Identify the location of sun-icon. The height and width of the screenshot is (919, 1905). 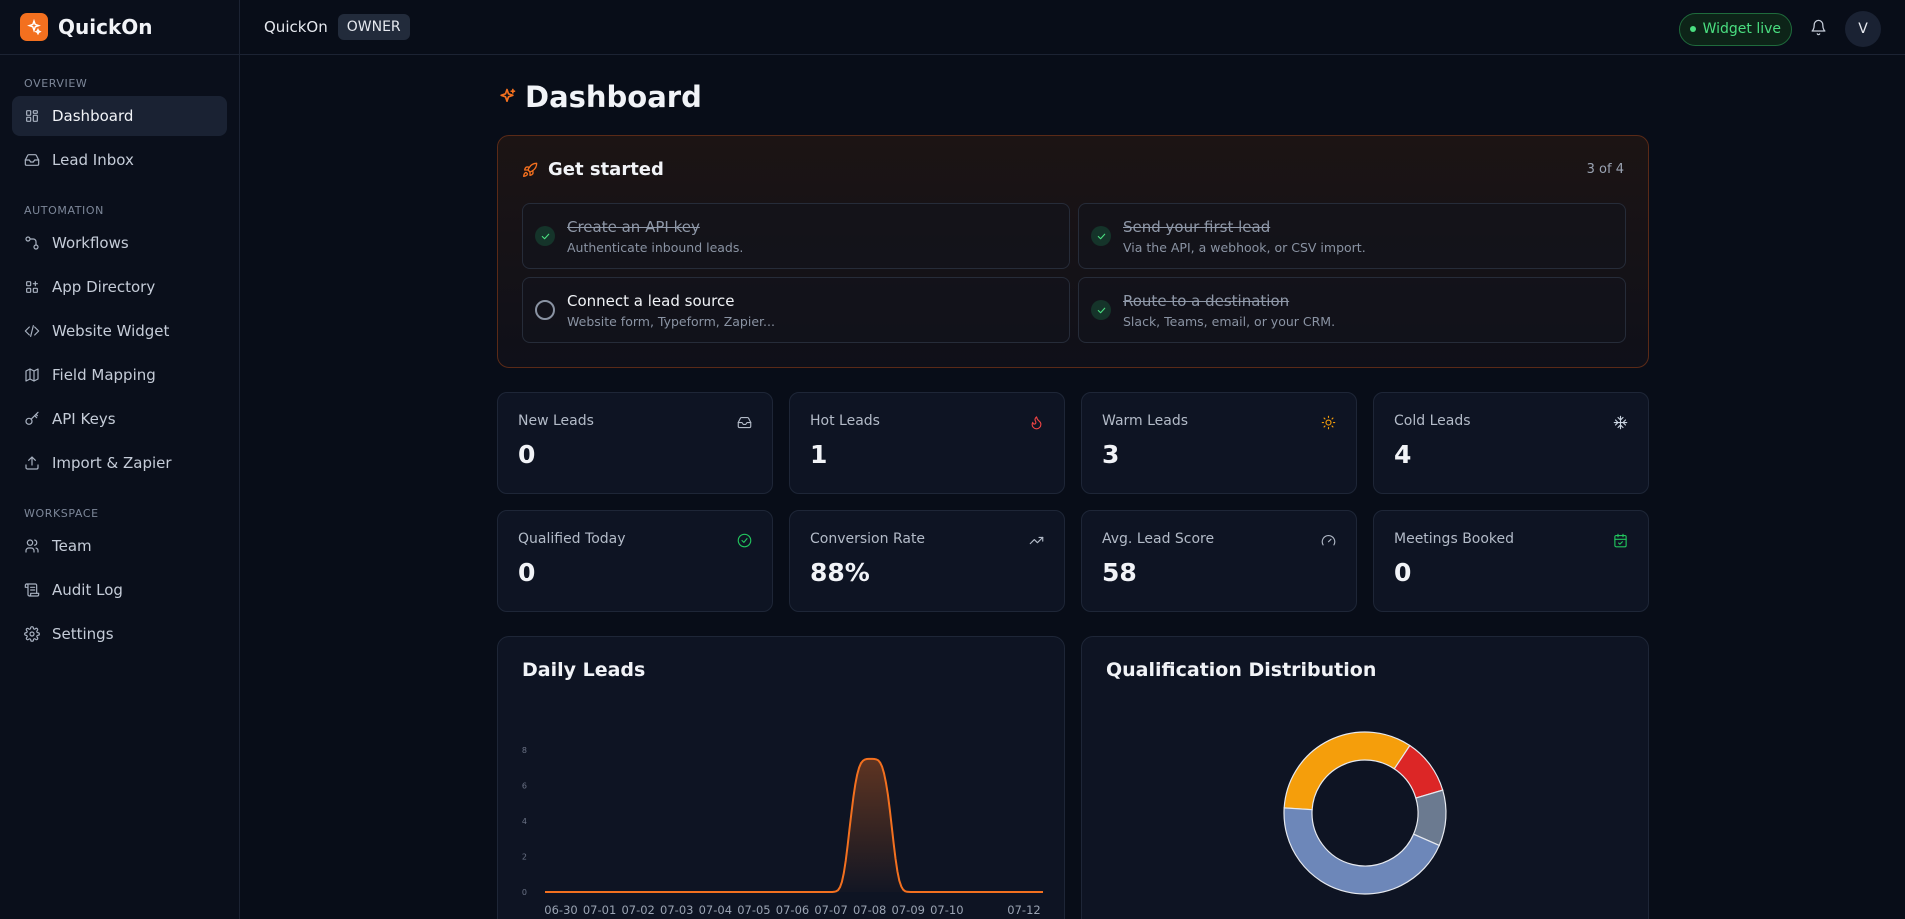
(1328, 424).